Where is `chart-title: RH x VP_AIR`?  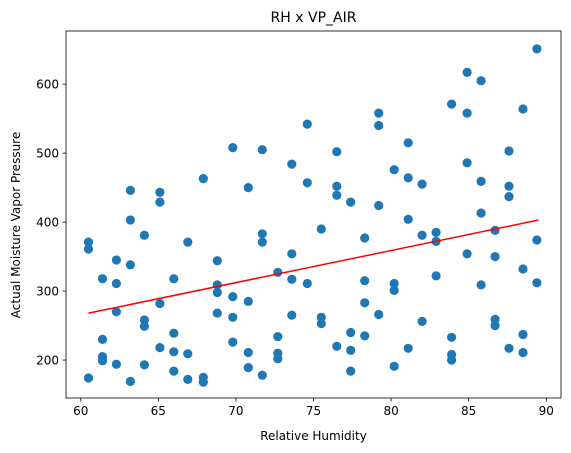 chart-title: RH x VP_AIR is located at coordinates (314, 18).